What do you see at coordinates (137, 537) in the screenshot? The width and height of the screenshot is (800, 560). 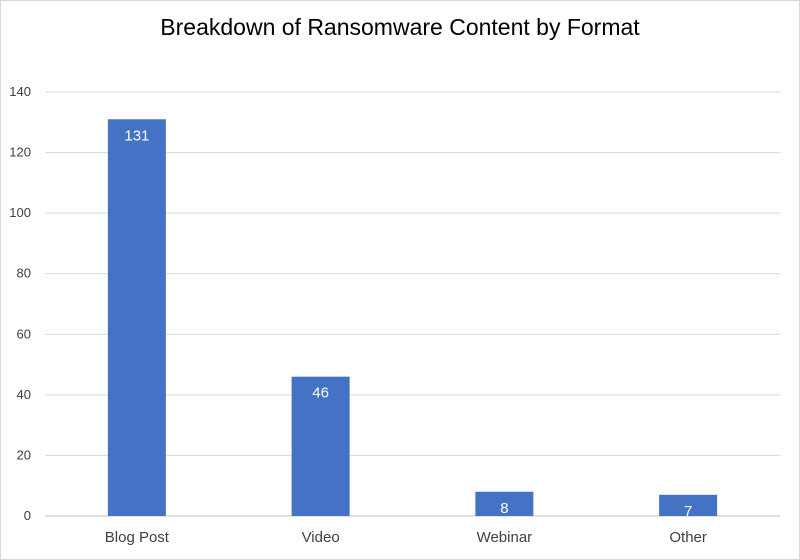 I see `x-tick-label: Blog Post` at bounding box center [137, 537].